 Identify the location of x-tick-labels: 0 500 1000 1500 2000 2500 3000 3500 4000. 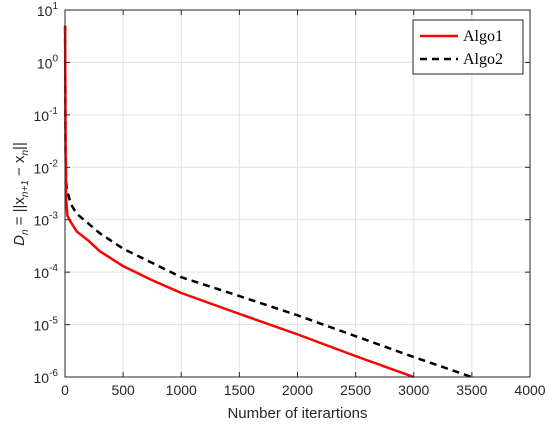
(303, 390).